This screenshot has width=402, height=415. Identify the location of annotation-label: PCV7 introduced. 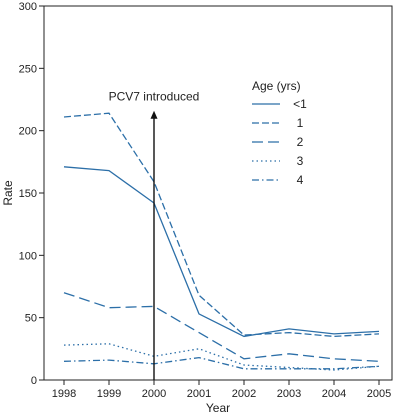
(154, 97).